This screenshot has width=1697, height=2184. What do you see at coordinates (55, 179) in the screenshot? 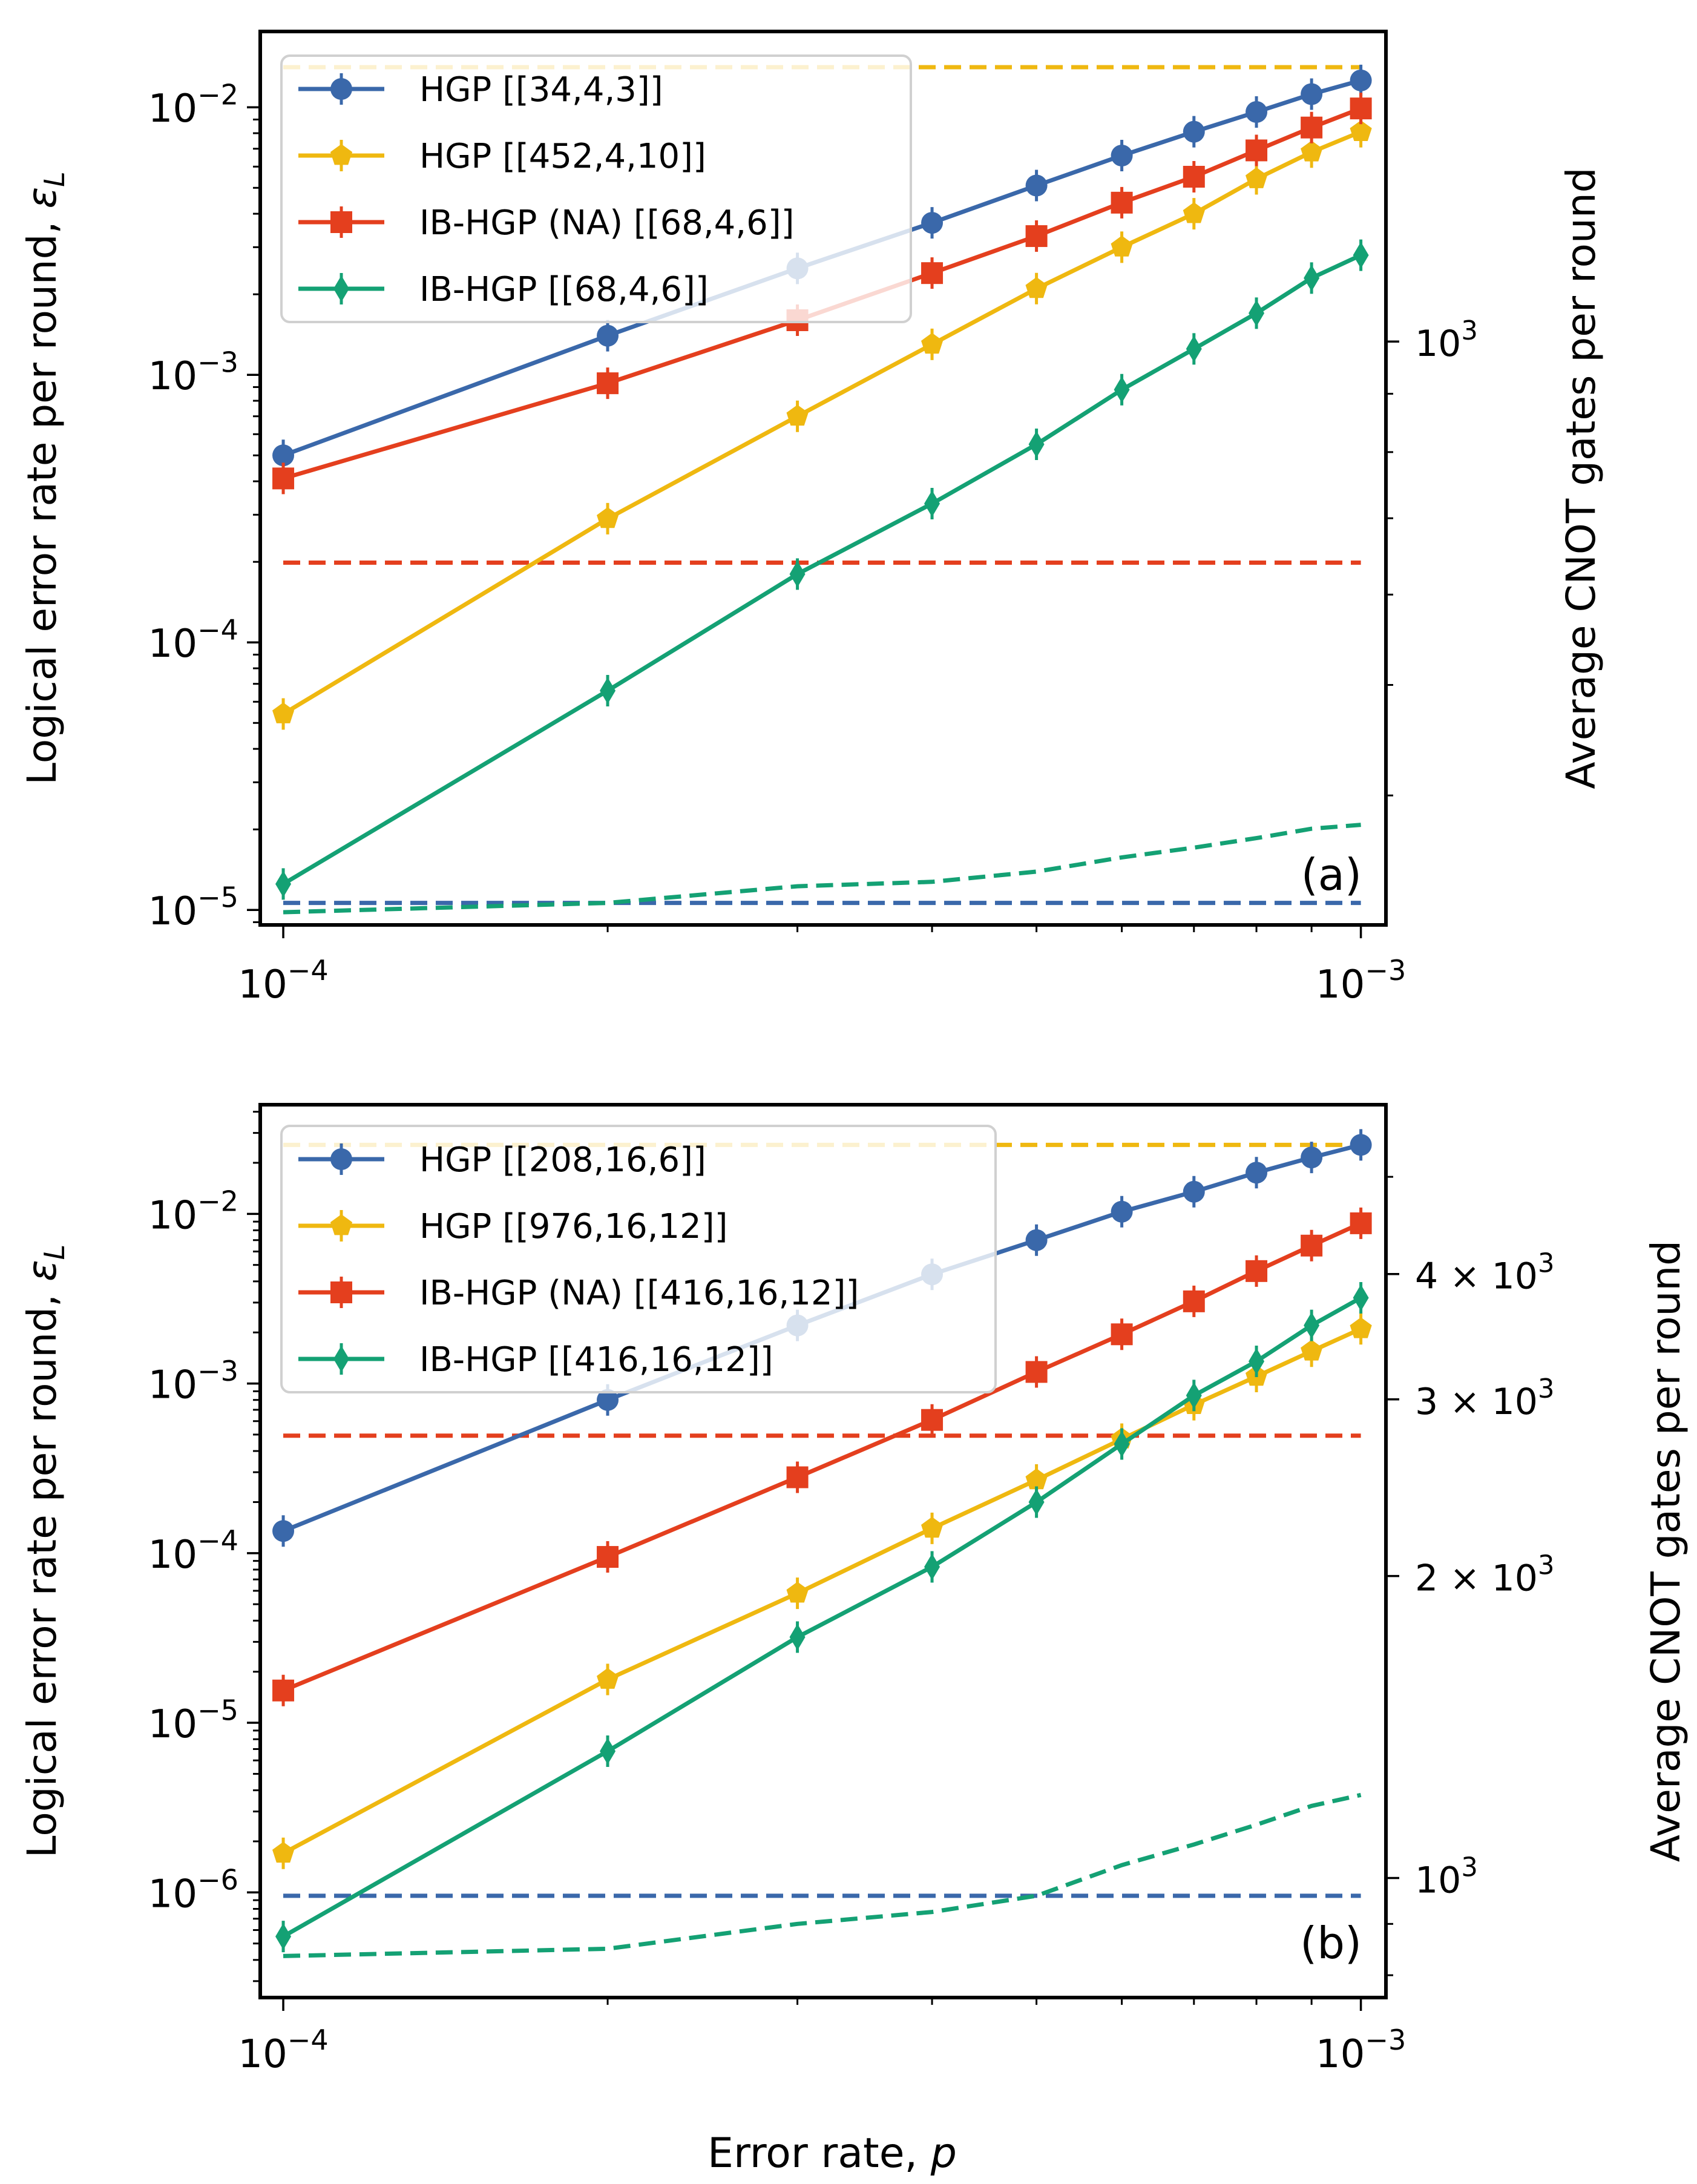
I see `y-axis-label-subscript: L` at bounding box center [55, 179].